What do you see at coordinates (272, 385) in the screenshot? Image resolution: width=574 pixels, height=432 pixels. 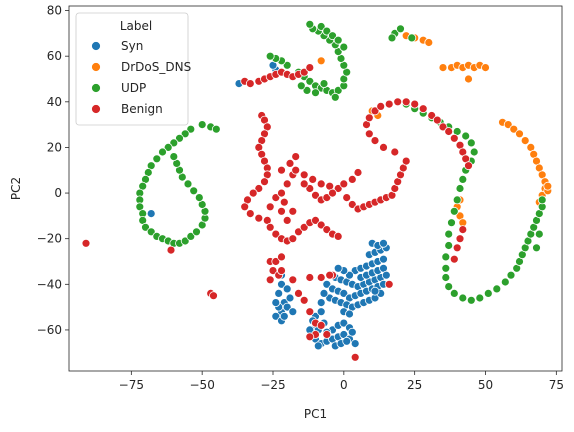 I see `x-tick-label-2: −25` at bounding box center [272, 385].